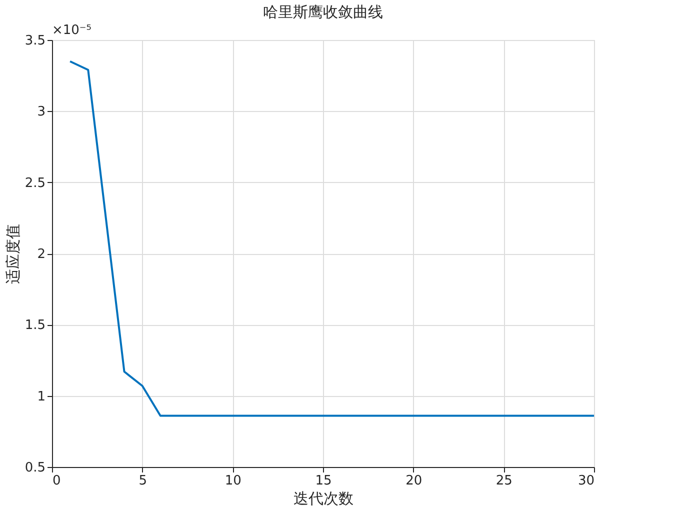  I want to click on text: ×10⁻⁵, so click(72, 30).